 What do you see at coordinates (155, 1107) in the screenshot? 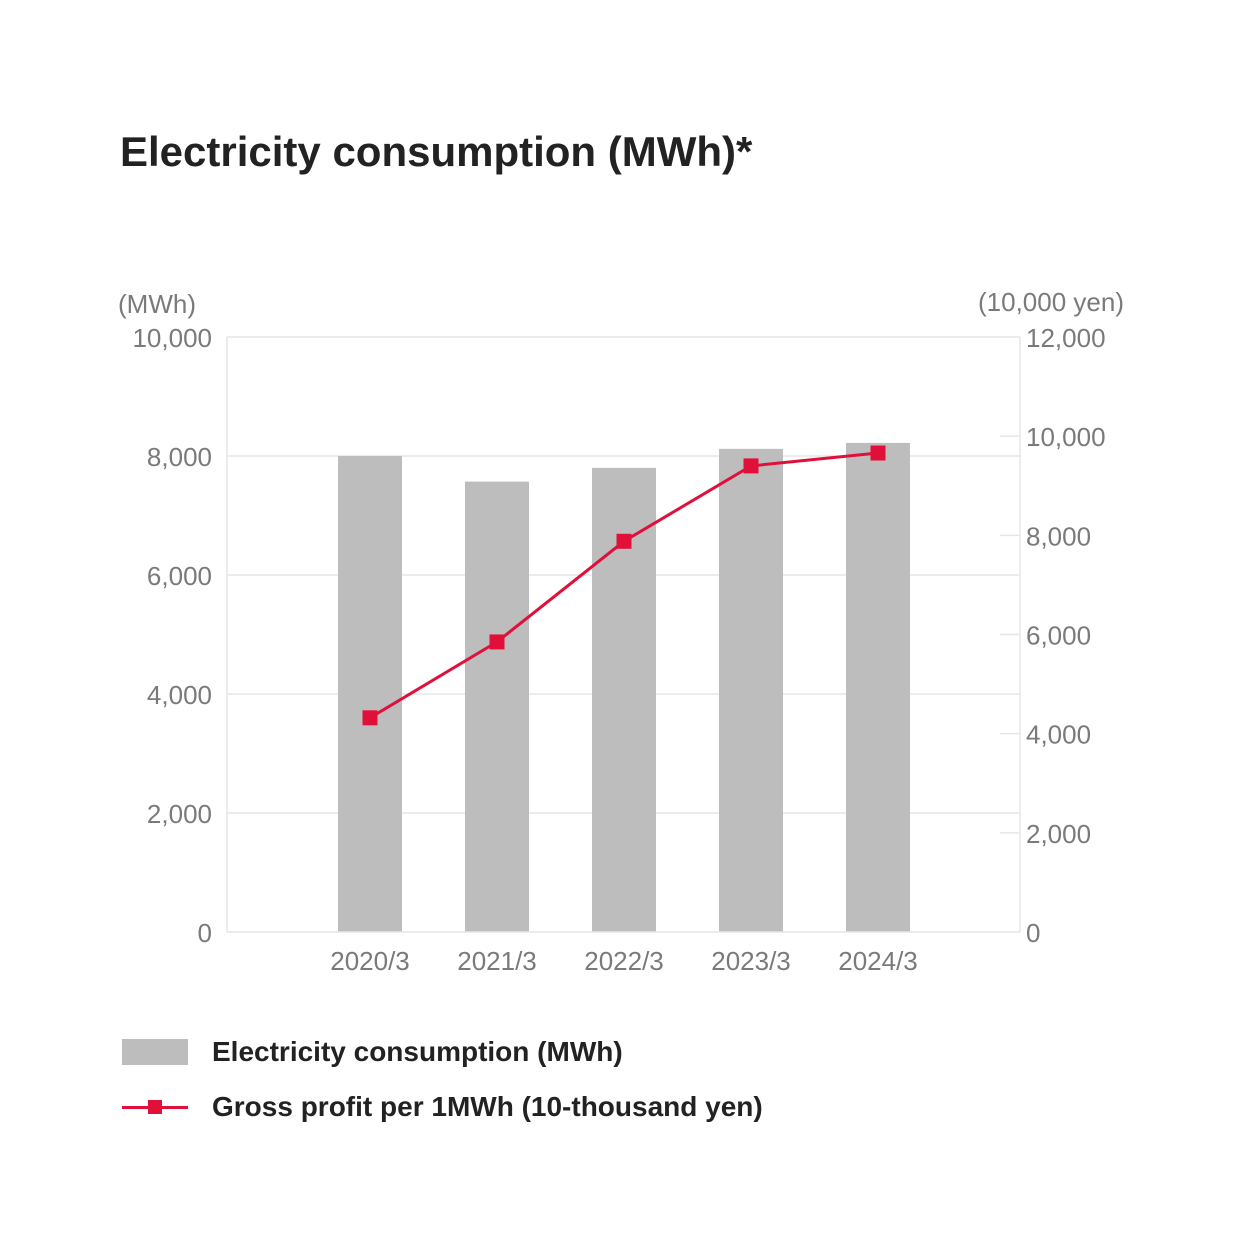
I see `legend-line-swatch` at bounding box center [155, 1107].